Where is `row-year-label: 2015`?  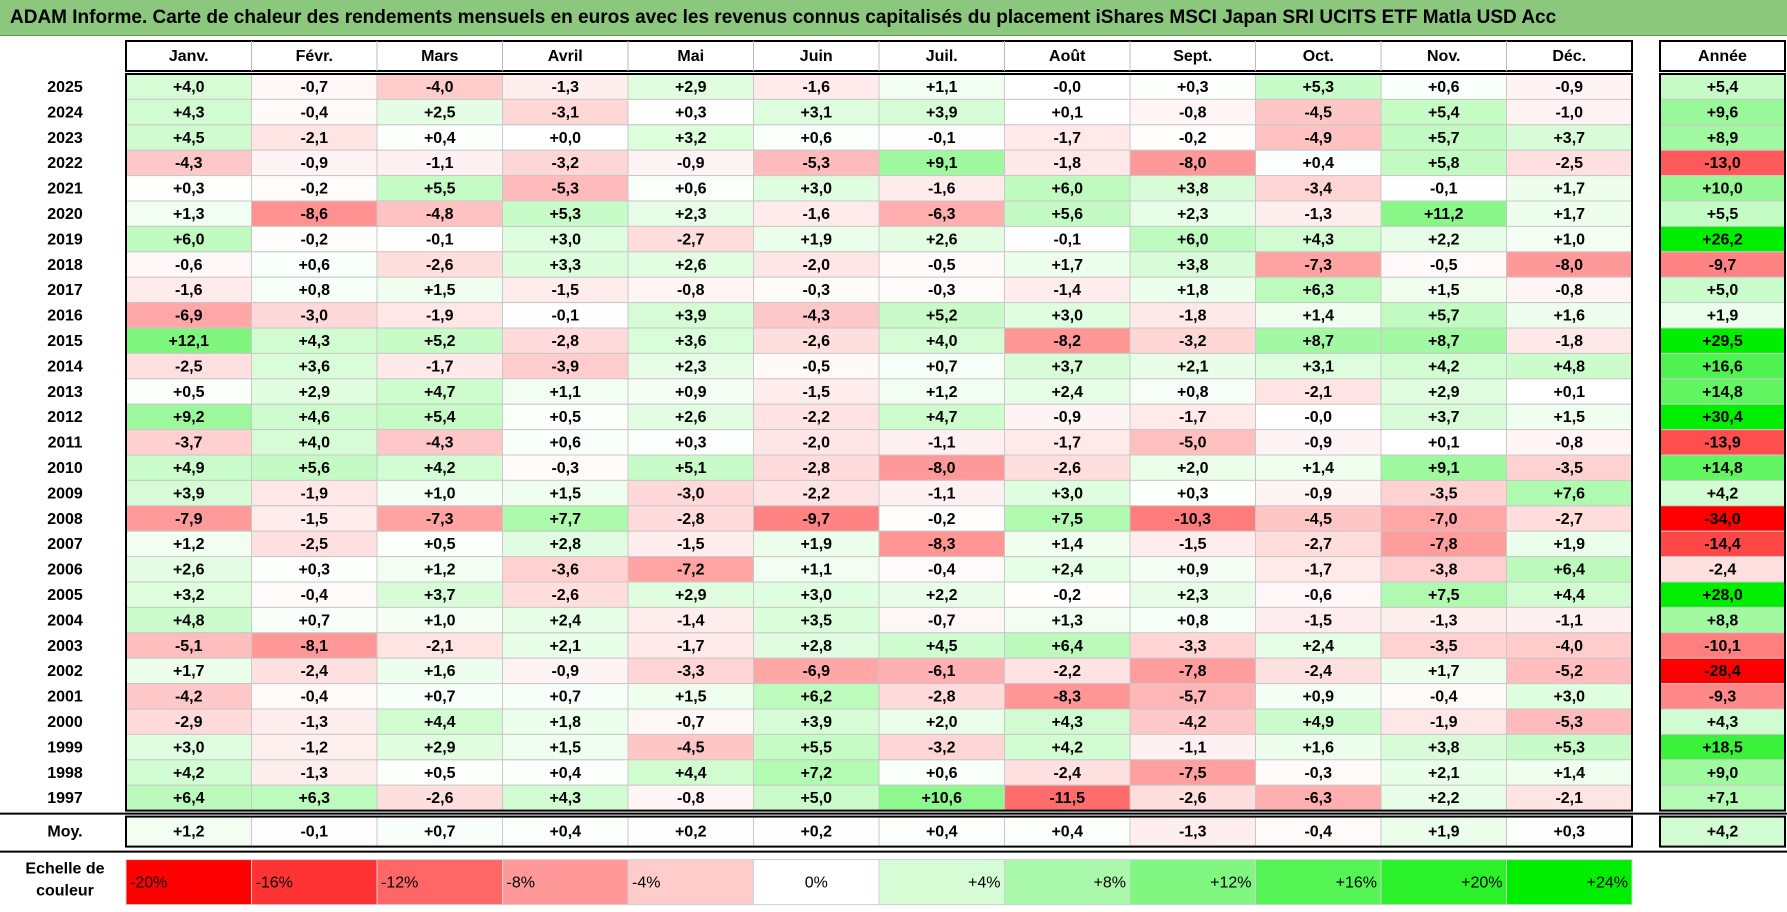 row-year-label: 2015 is located at coordinates (65, 341).